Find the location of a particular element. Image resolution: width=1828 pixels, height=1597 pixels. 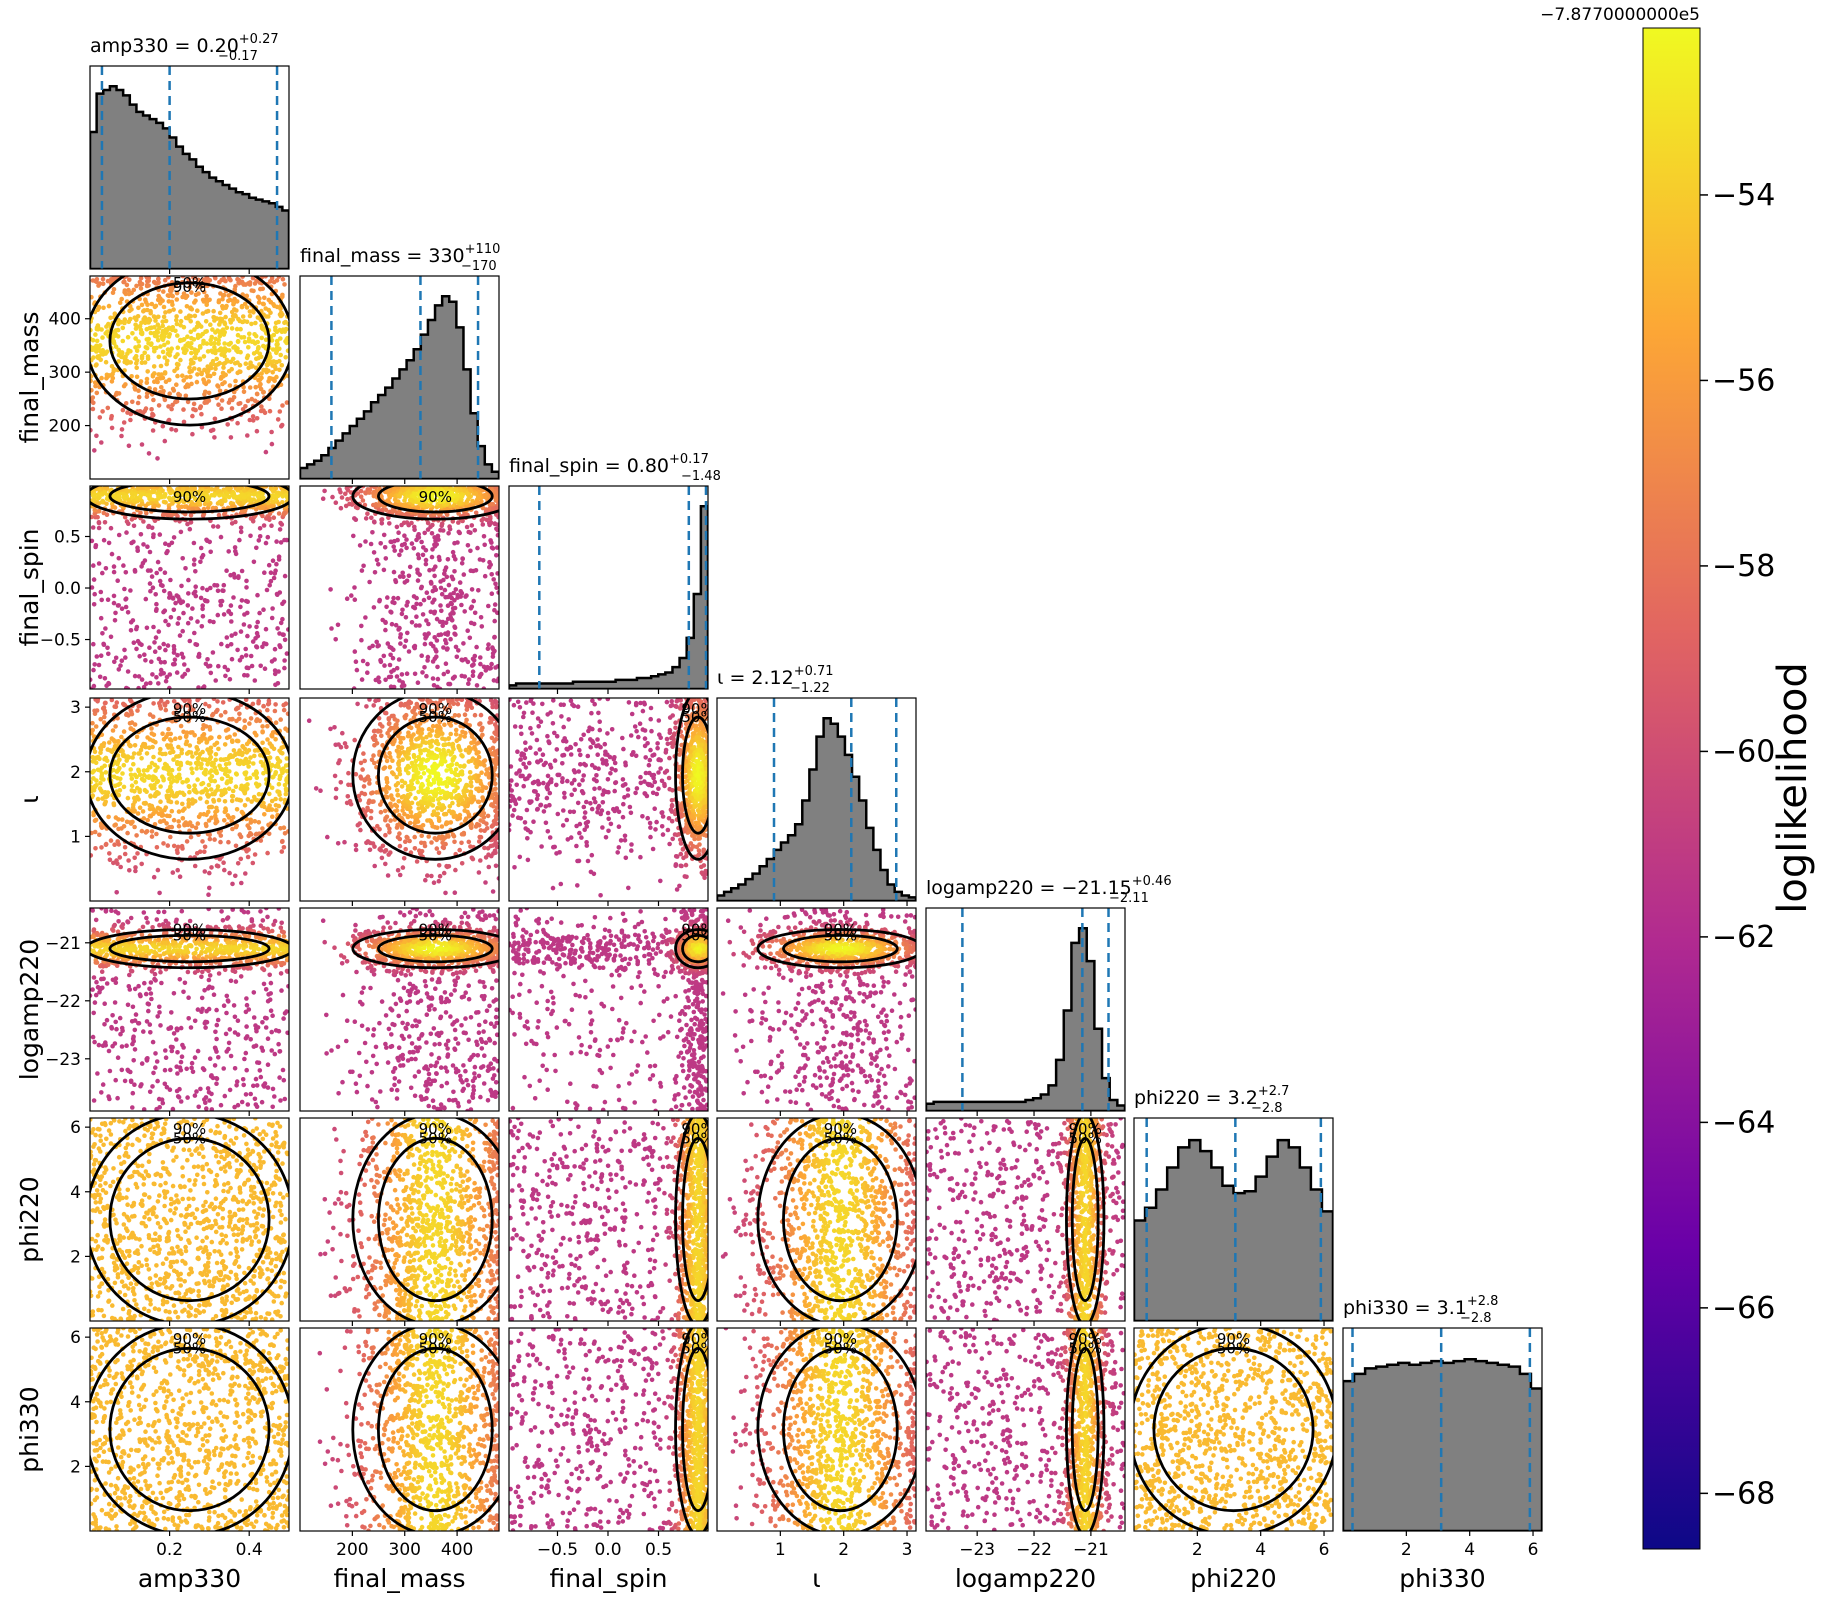

histogram-final_mass is located at coordinates (399, 387).